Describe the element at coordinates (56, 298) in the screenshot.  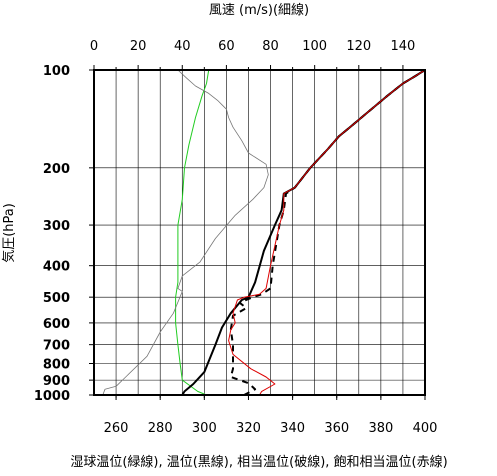
I see `pressure-axis-tick-label: 500` at that location.